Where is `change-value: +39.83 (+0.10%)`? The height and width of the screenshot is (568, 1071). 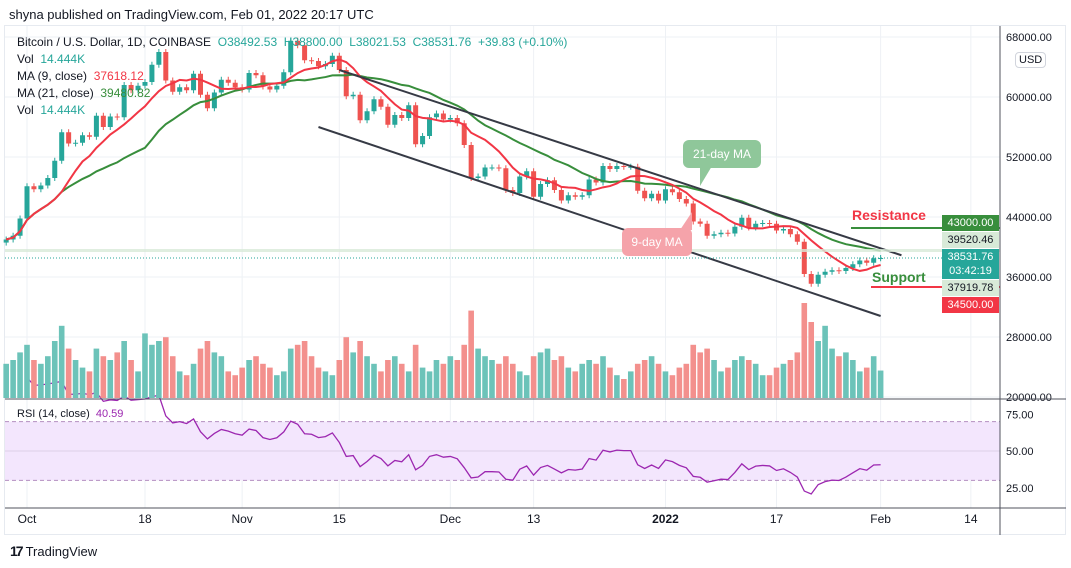
change-value: +39.83 (+0.10%) is located at coordinates (522, 42).